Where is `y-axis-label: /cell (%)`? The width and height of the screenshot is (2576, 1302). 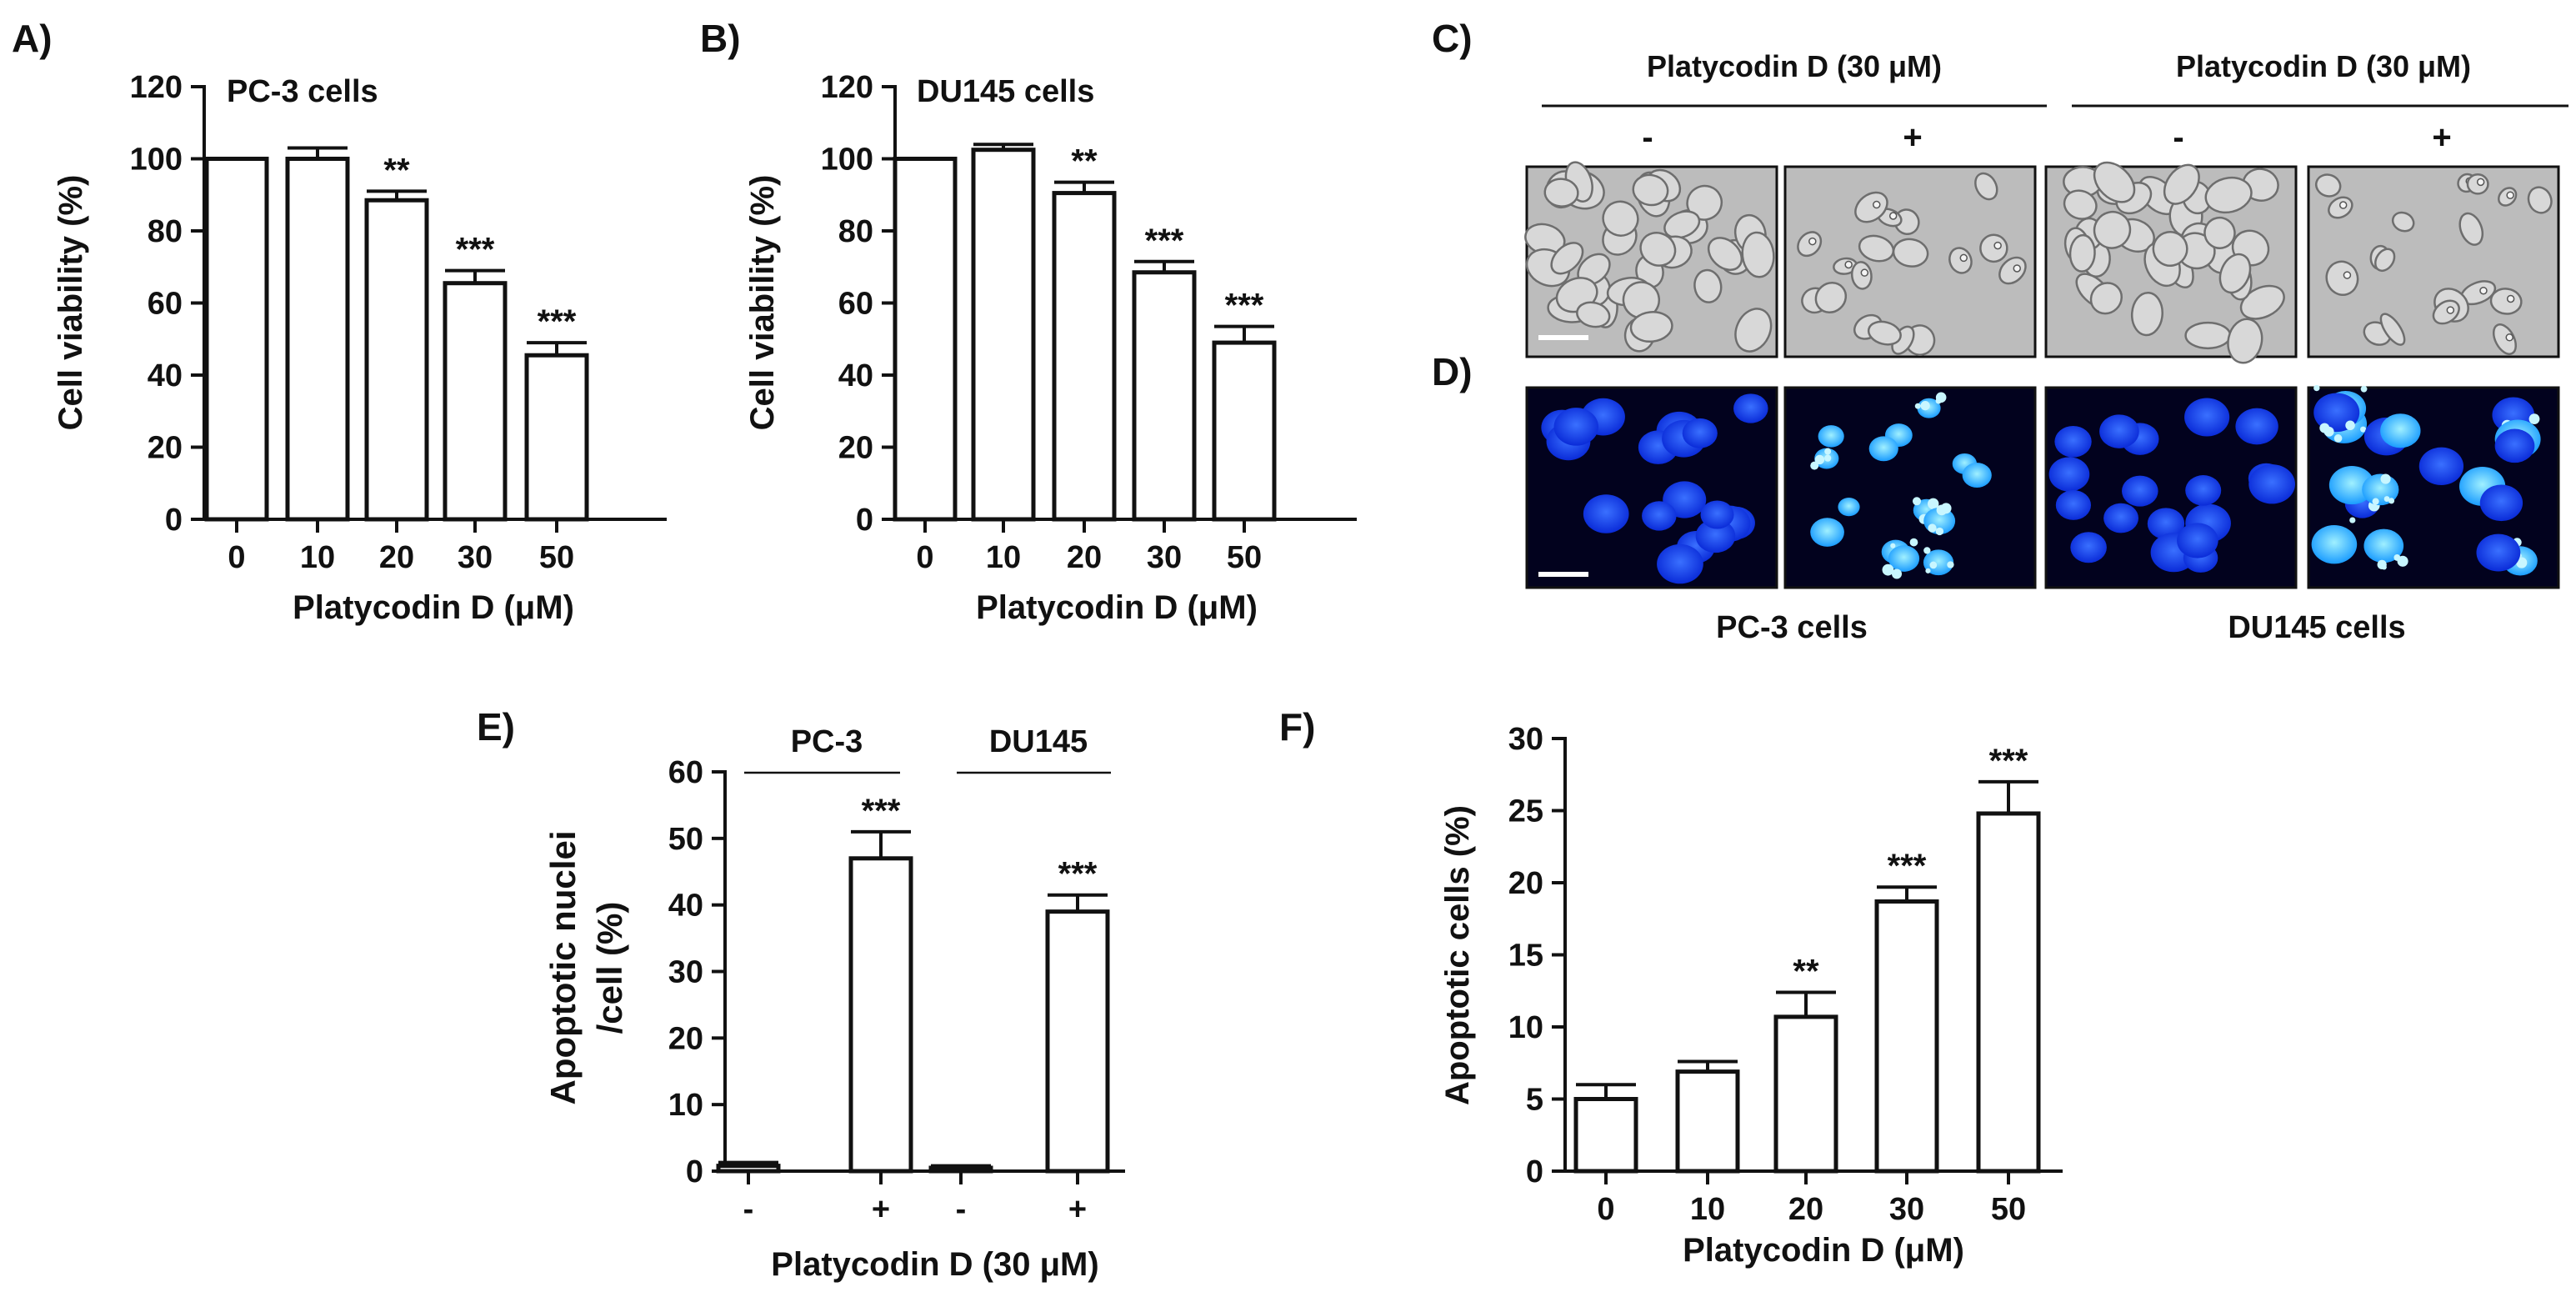 y-axis-label: /cell (%) is located at coordinates (609, 968).